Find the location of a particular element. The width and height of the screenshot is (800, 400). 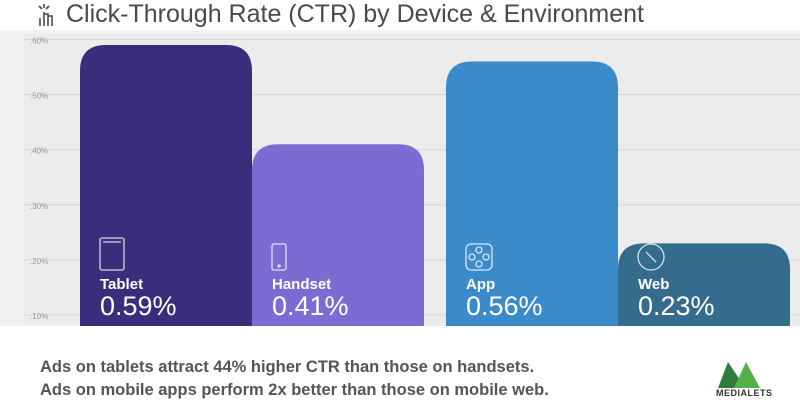

logo-text: MEDIALETS is located at coordinates (744, 393).